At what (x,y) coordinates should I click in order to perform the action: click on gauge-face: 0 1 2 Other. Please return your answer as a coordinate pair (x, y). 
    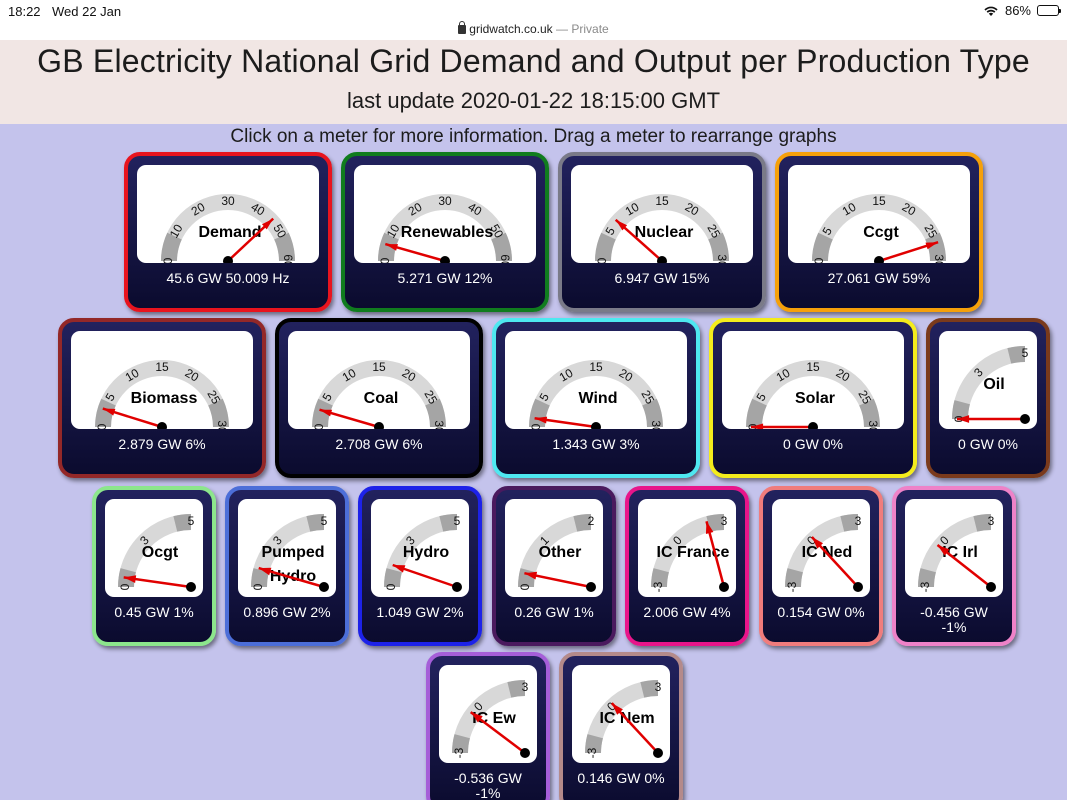
    Looking at the image, I should click on (554, 548).